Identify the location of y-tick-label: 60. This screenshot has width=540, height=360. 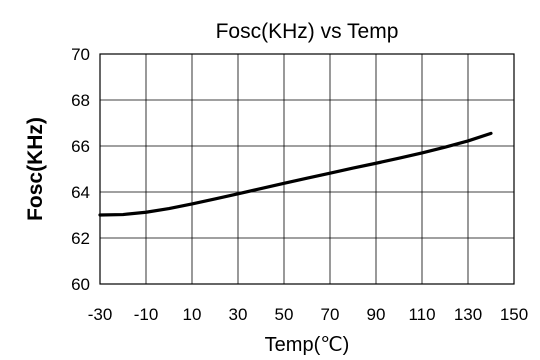
(80, 284).